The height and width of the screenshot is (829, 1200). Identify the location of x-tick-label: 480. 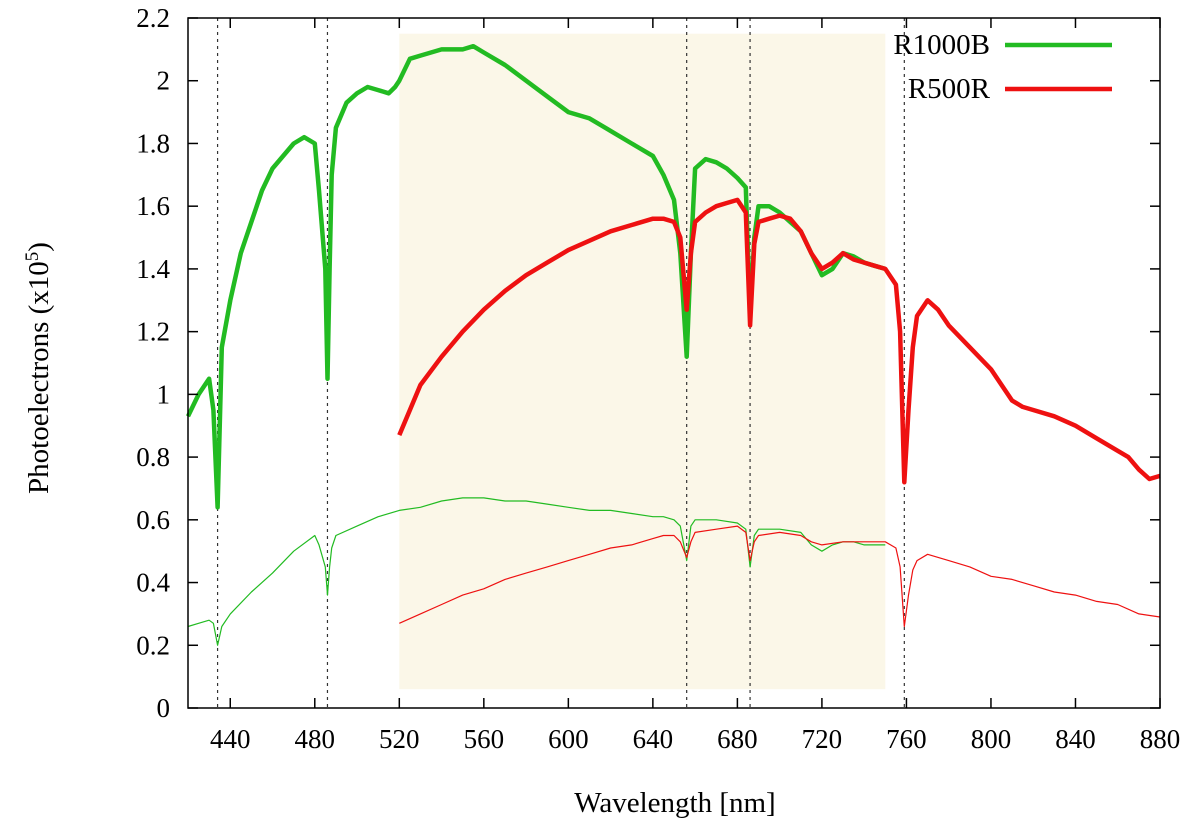
(315, 739).